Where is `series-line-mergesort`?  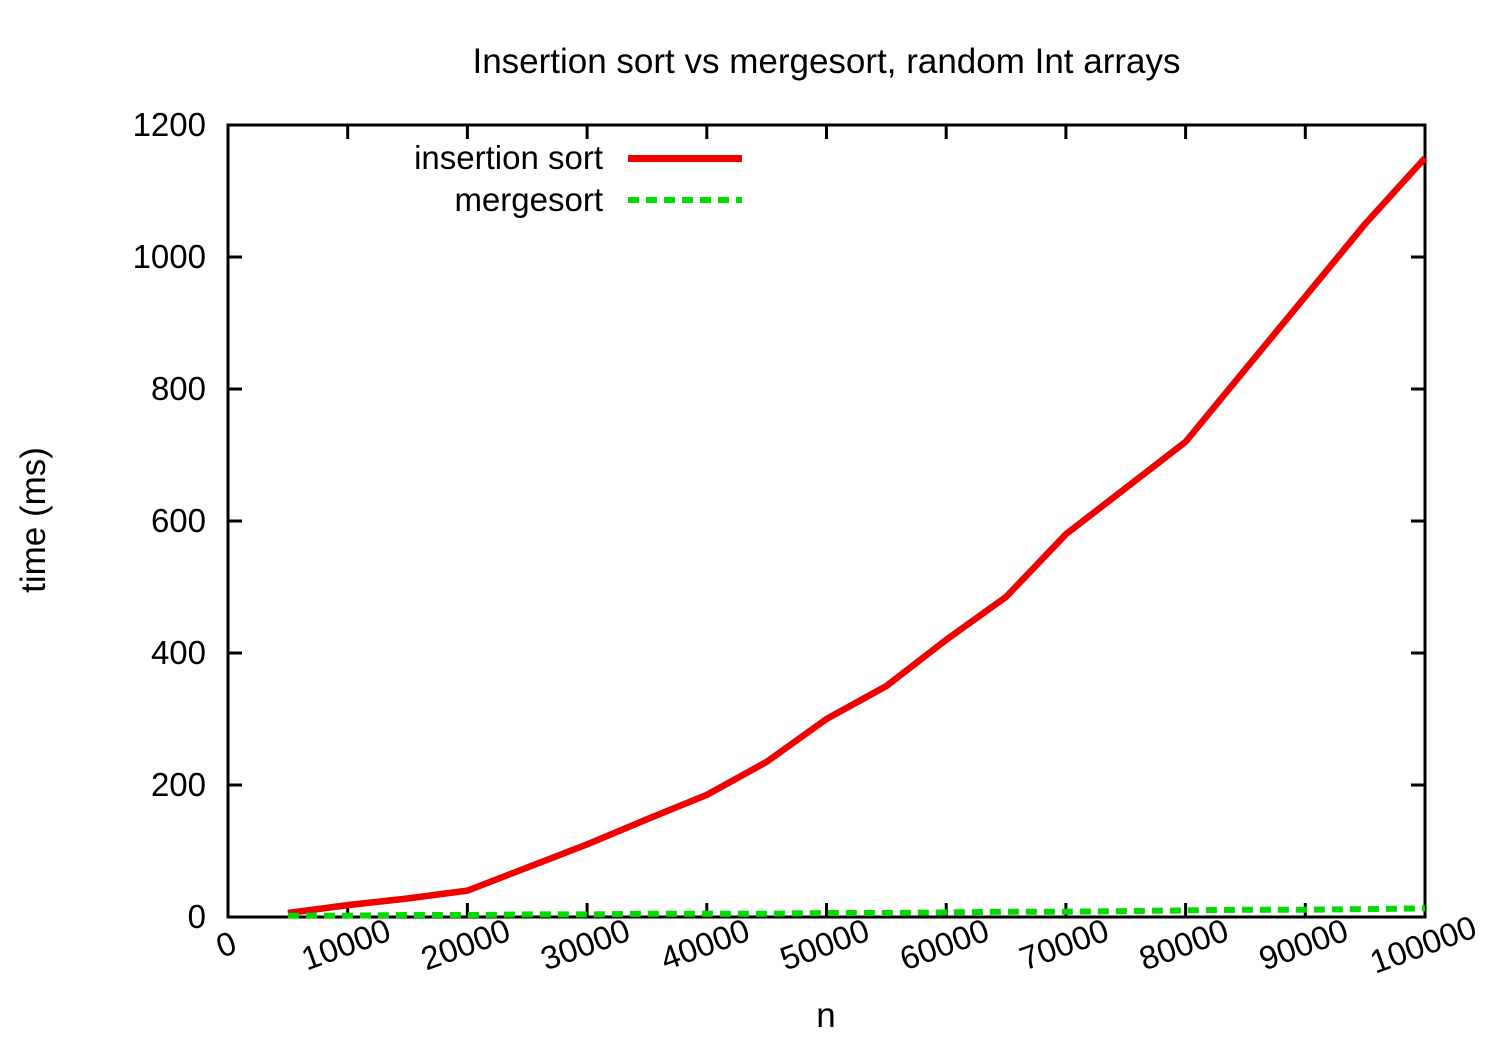 series-line-mergesort is located at coordinates (856, 912).